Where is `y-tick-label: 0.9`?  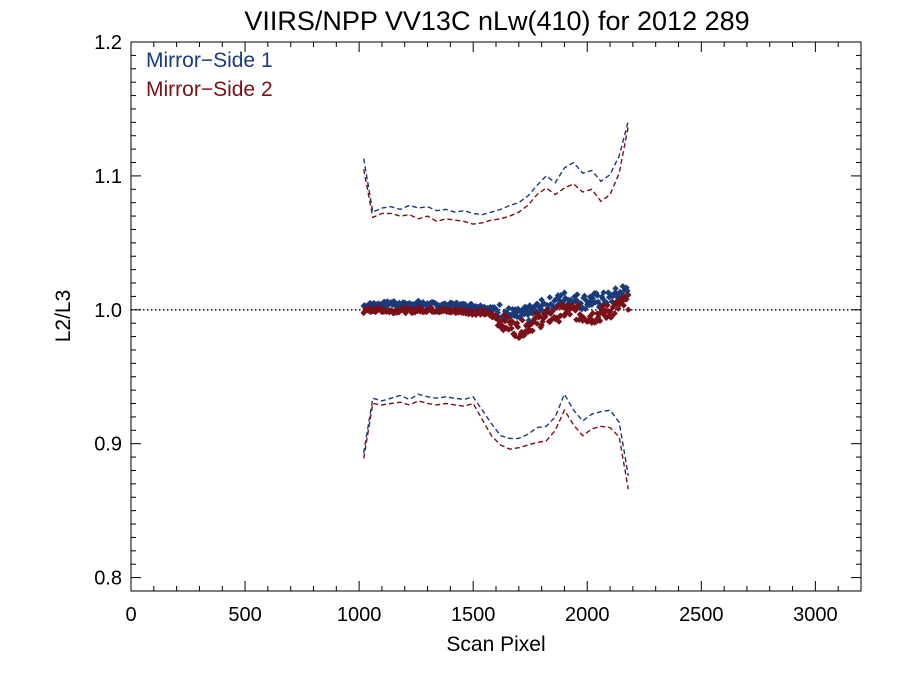 y-tick-label: 0.9 is located at coordinates (108, 445).